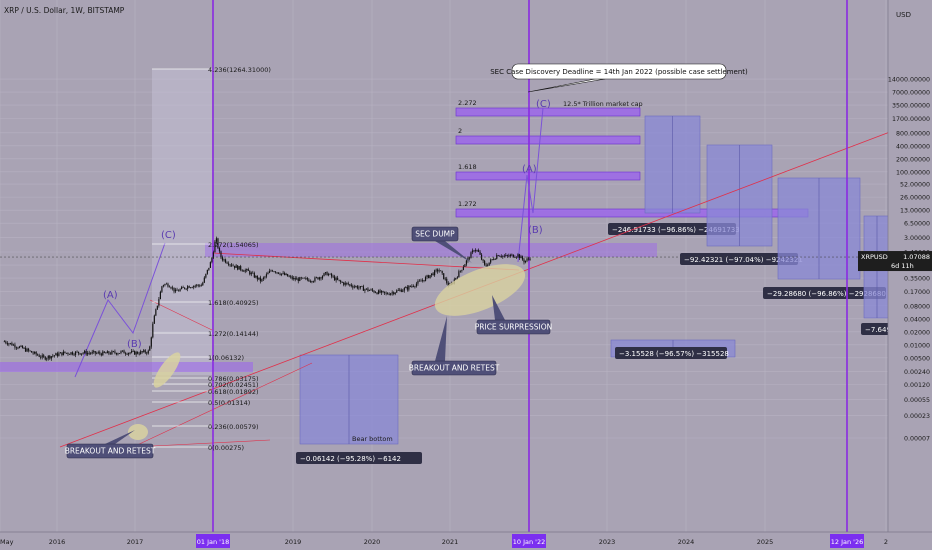  Describe the element at coordinates (913, 159) in the screenshot. I see `y-tick-label-6: 200.00000` at that location.